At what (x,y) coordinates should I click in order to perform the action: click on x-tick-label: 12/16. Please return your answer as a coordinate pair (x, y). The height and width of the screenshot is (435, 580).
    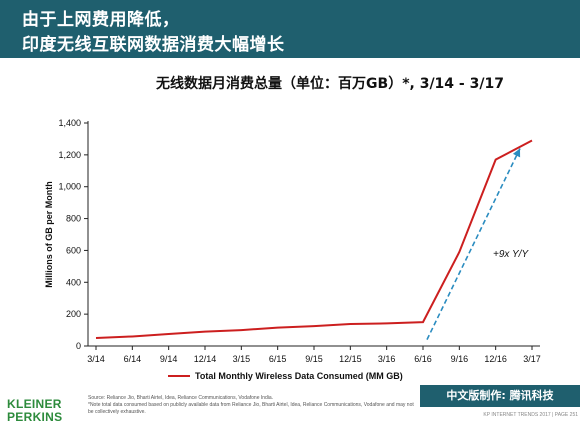
    Looking at the image, I should click on (495, 359).